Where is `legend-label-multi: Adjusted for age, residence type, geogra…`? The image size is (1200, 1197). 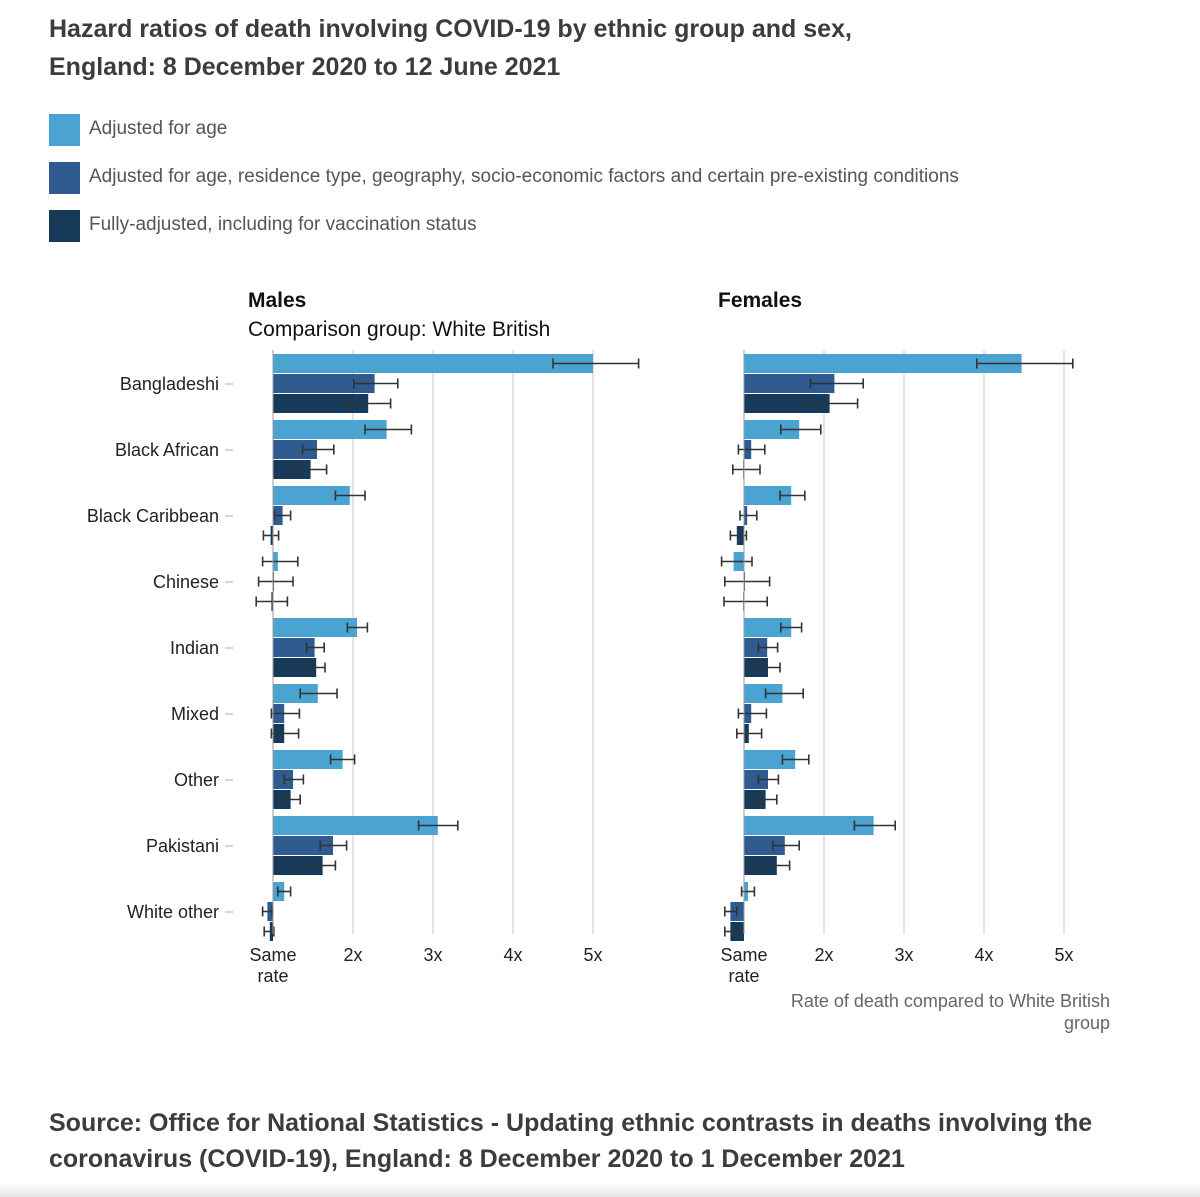 legend-label-multi: Adjusted for age, residence type, geogra… is located at coordinates (524, 176).